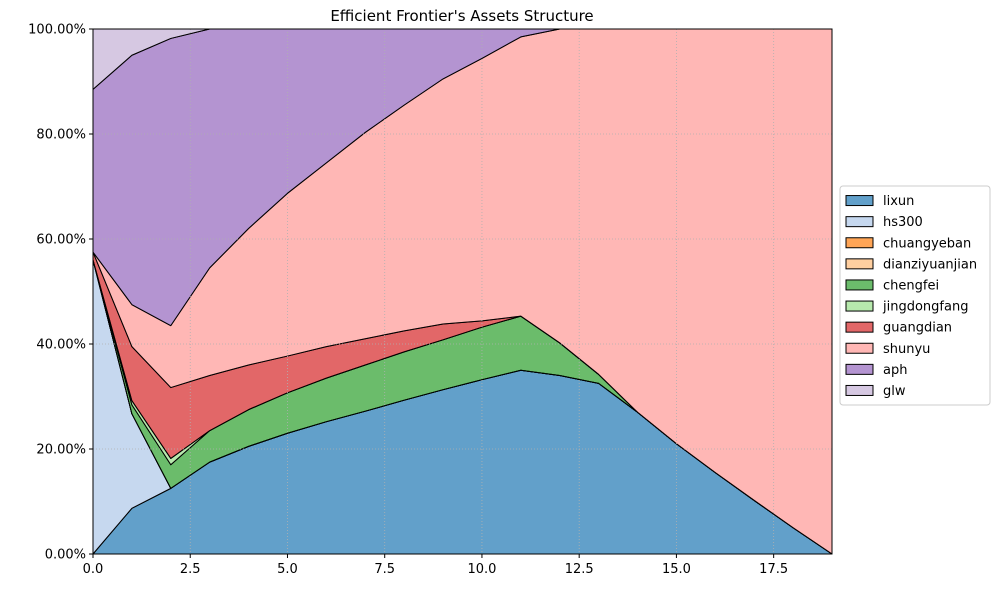  Describe the element at coordinates (859, 390) in the screenshot. I see `legend-swatch-glw` at that location.